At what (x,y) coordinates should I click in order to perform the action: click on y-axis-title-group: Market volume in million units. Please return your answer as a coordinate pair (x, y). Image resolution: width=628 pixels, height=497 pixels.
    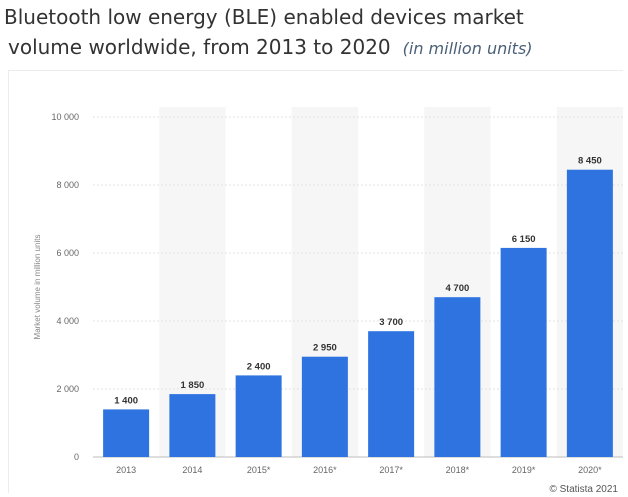
    Looking at the image, I should click on (37, 287).